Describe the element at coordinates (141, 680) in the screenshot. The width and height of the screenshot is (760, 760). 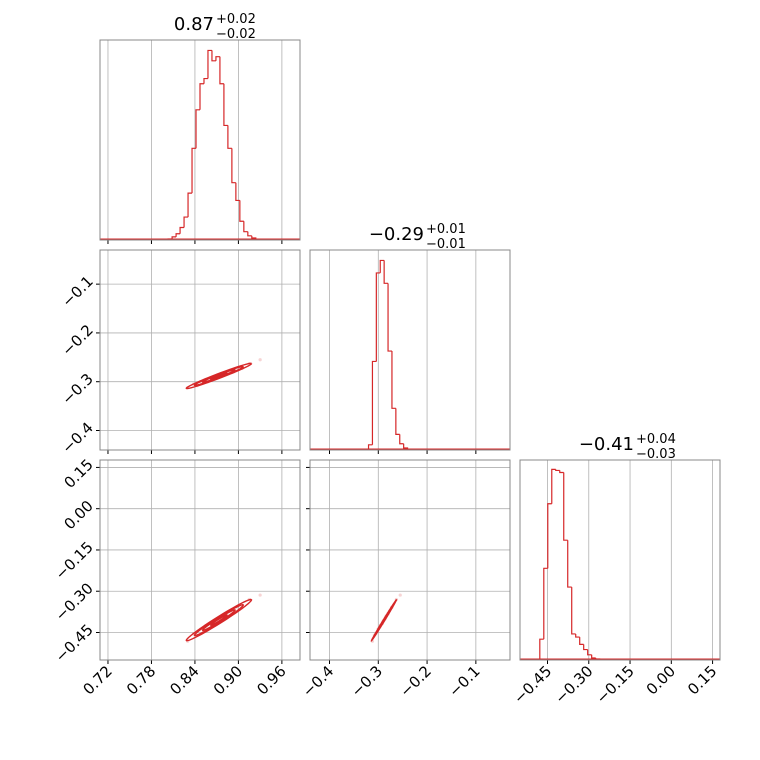
I see `x-tick-label: 0.78` at that location.